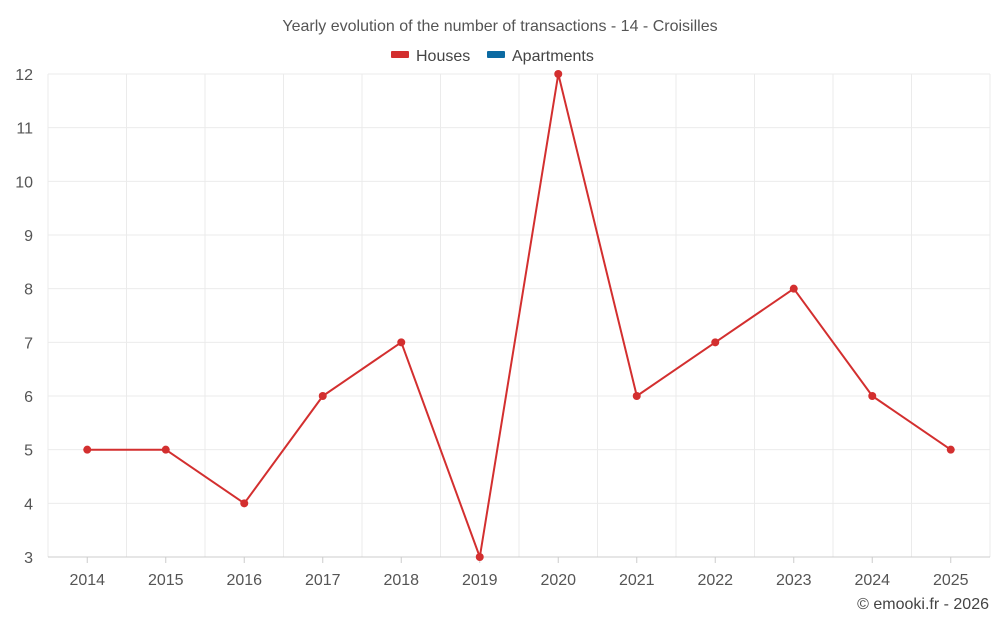 Image resolution: width=1000 pixels, height=625 pixels. I want to click on legend-item-apartments: Apartments, so click(540, 56).